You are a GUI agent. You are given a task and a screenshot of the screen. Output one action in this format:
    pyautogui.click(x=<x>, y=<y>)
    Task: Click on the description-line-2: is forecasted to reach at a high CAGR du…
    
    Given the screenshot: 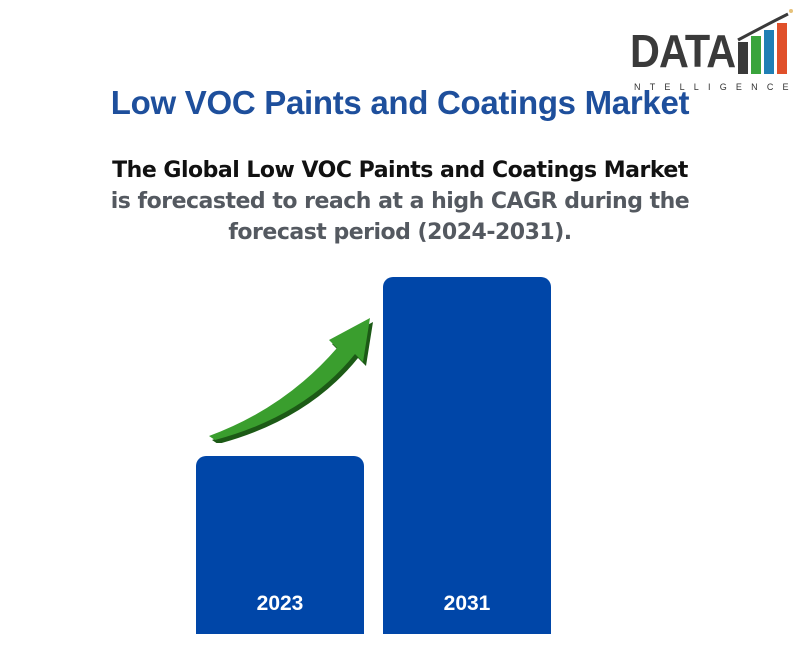 What is the action you would take?
    pyautogui.click(x=400, y=201)
    